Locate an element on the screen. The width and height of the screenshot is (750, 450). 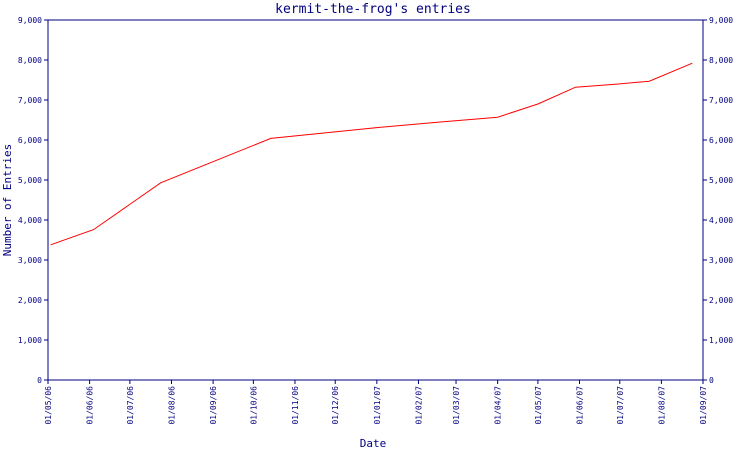
x-tick-label: 01/07/07 is located at coordinates (620, 405).